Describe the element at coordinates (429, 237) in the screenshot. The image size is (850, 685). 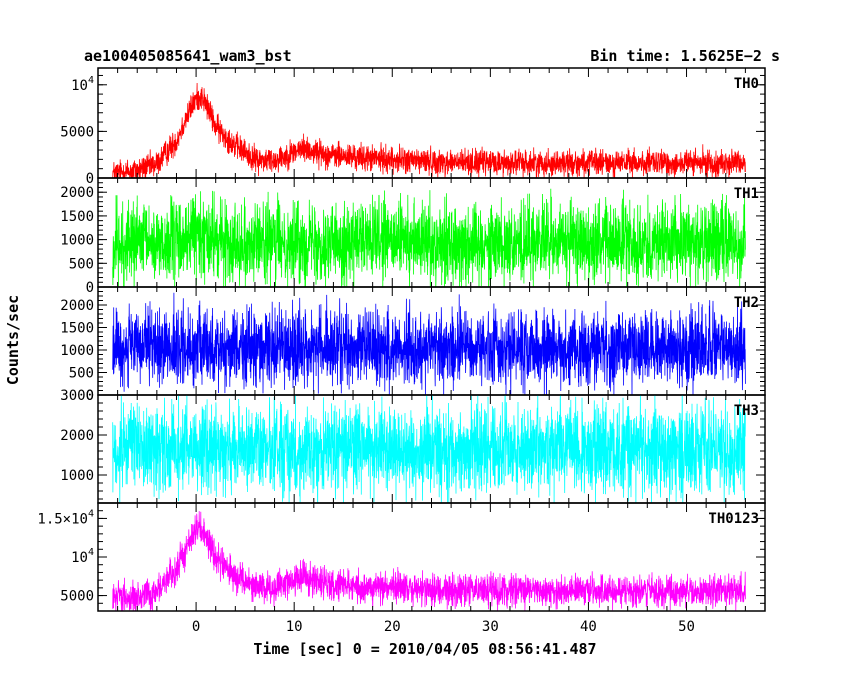
I see `series-th1` at that location.